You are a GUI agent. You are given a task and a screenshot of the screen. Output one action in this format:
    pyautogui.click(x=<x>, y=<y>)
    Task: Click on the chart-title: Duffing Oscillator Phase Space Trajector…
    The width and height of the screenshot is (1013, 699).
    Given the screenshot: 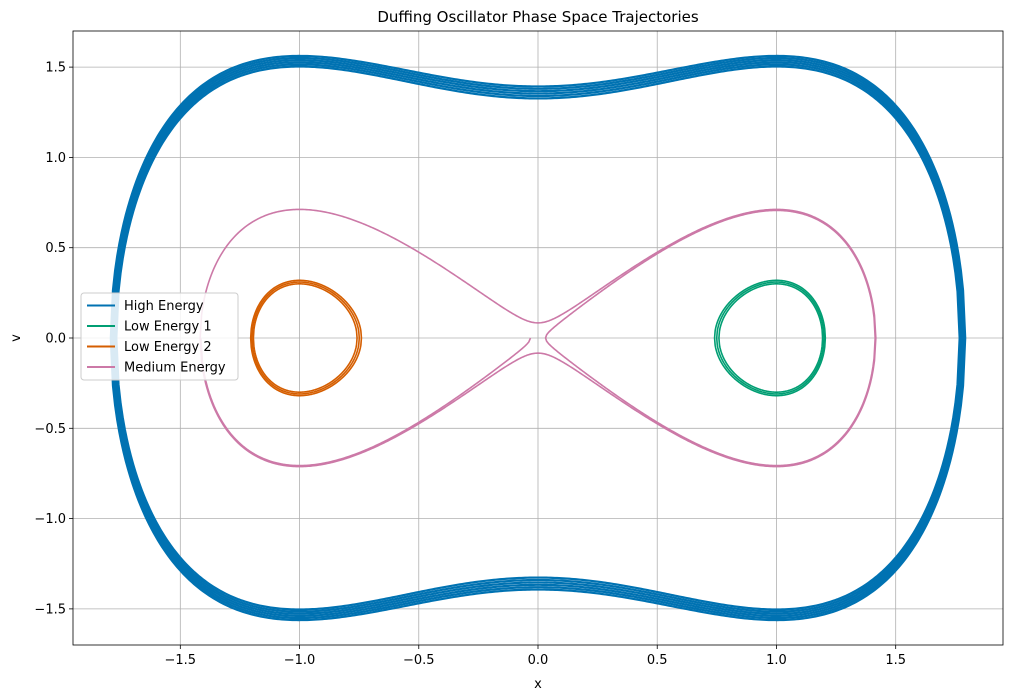 What is the action you would take?
    pyautogui.click(x=538, y=17)
    